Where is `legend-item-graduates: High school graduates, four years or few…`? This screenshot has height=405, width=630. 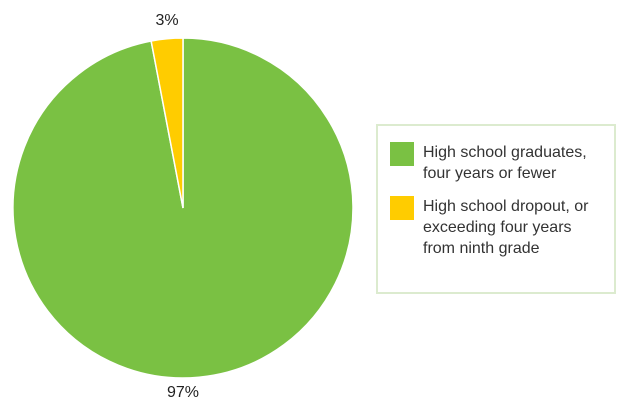
legend-item-graduates: High school graduates, four years or few… is located at coordinates (497, 163).